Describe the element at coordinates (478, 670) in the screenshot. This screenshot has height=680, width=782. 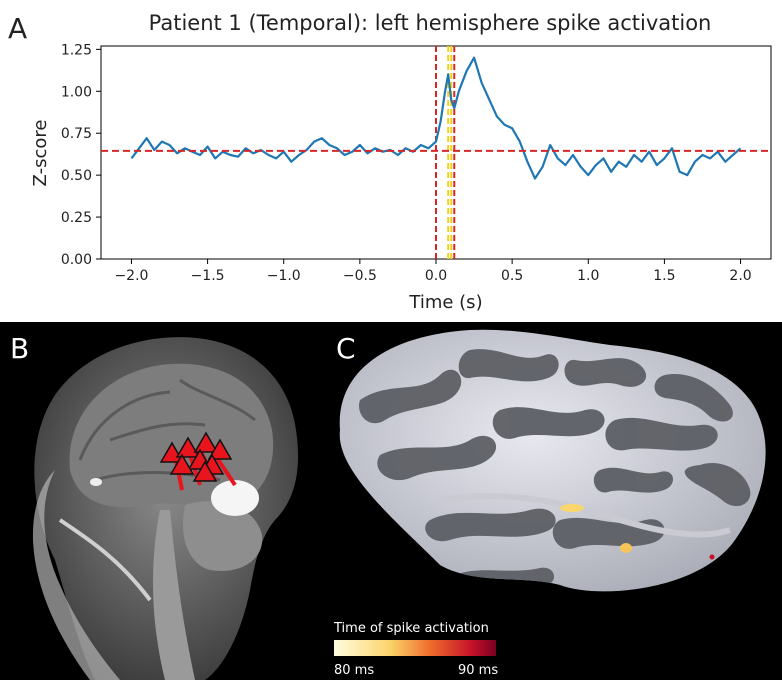
I see `colorbar-max-label: 90 ms` at that location.